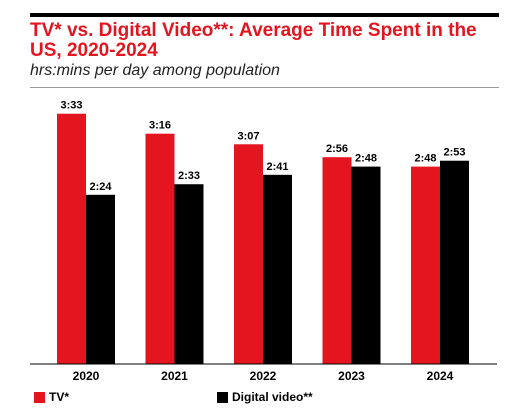 The width and height of the screenshot is (514, 411). What do you see at coordinates (189, 274) in the screenshot?
I see `bar-digital-video-2021` at bounding box center [189, 274].